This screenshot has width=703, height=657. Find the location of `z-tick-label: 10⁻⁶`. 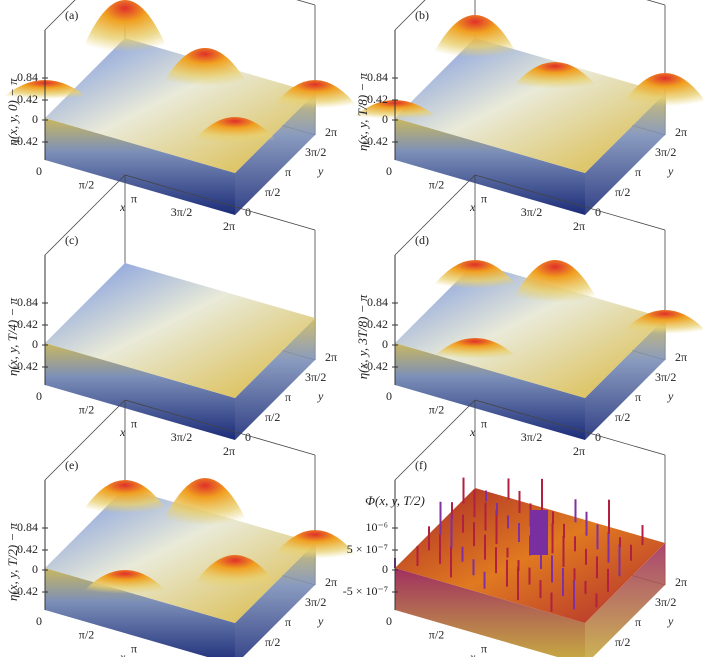

z-tick-label: 10⁻⁶ is located at coordinates (376, 527).